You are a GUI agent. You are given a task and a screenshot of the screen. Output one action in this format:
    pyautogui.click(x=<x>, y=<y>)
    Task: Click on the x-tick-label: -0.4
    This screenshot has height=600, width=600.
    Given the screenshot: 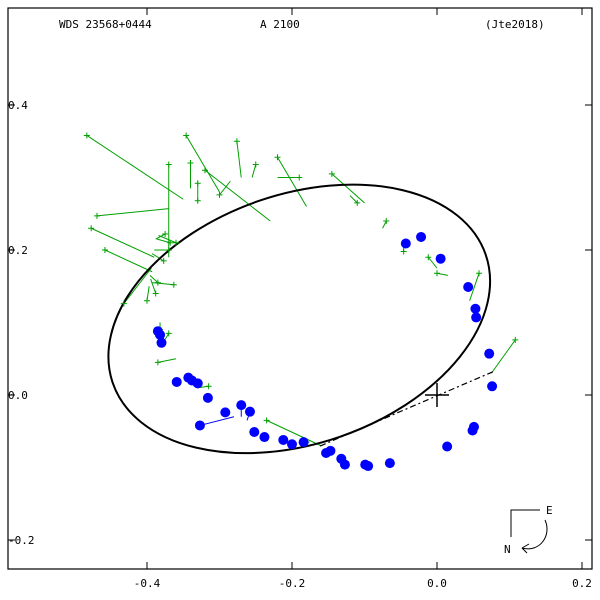 What is the action you would take?
    pyautogui.click(x=147, y=583)
    